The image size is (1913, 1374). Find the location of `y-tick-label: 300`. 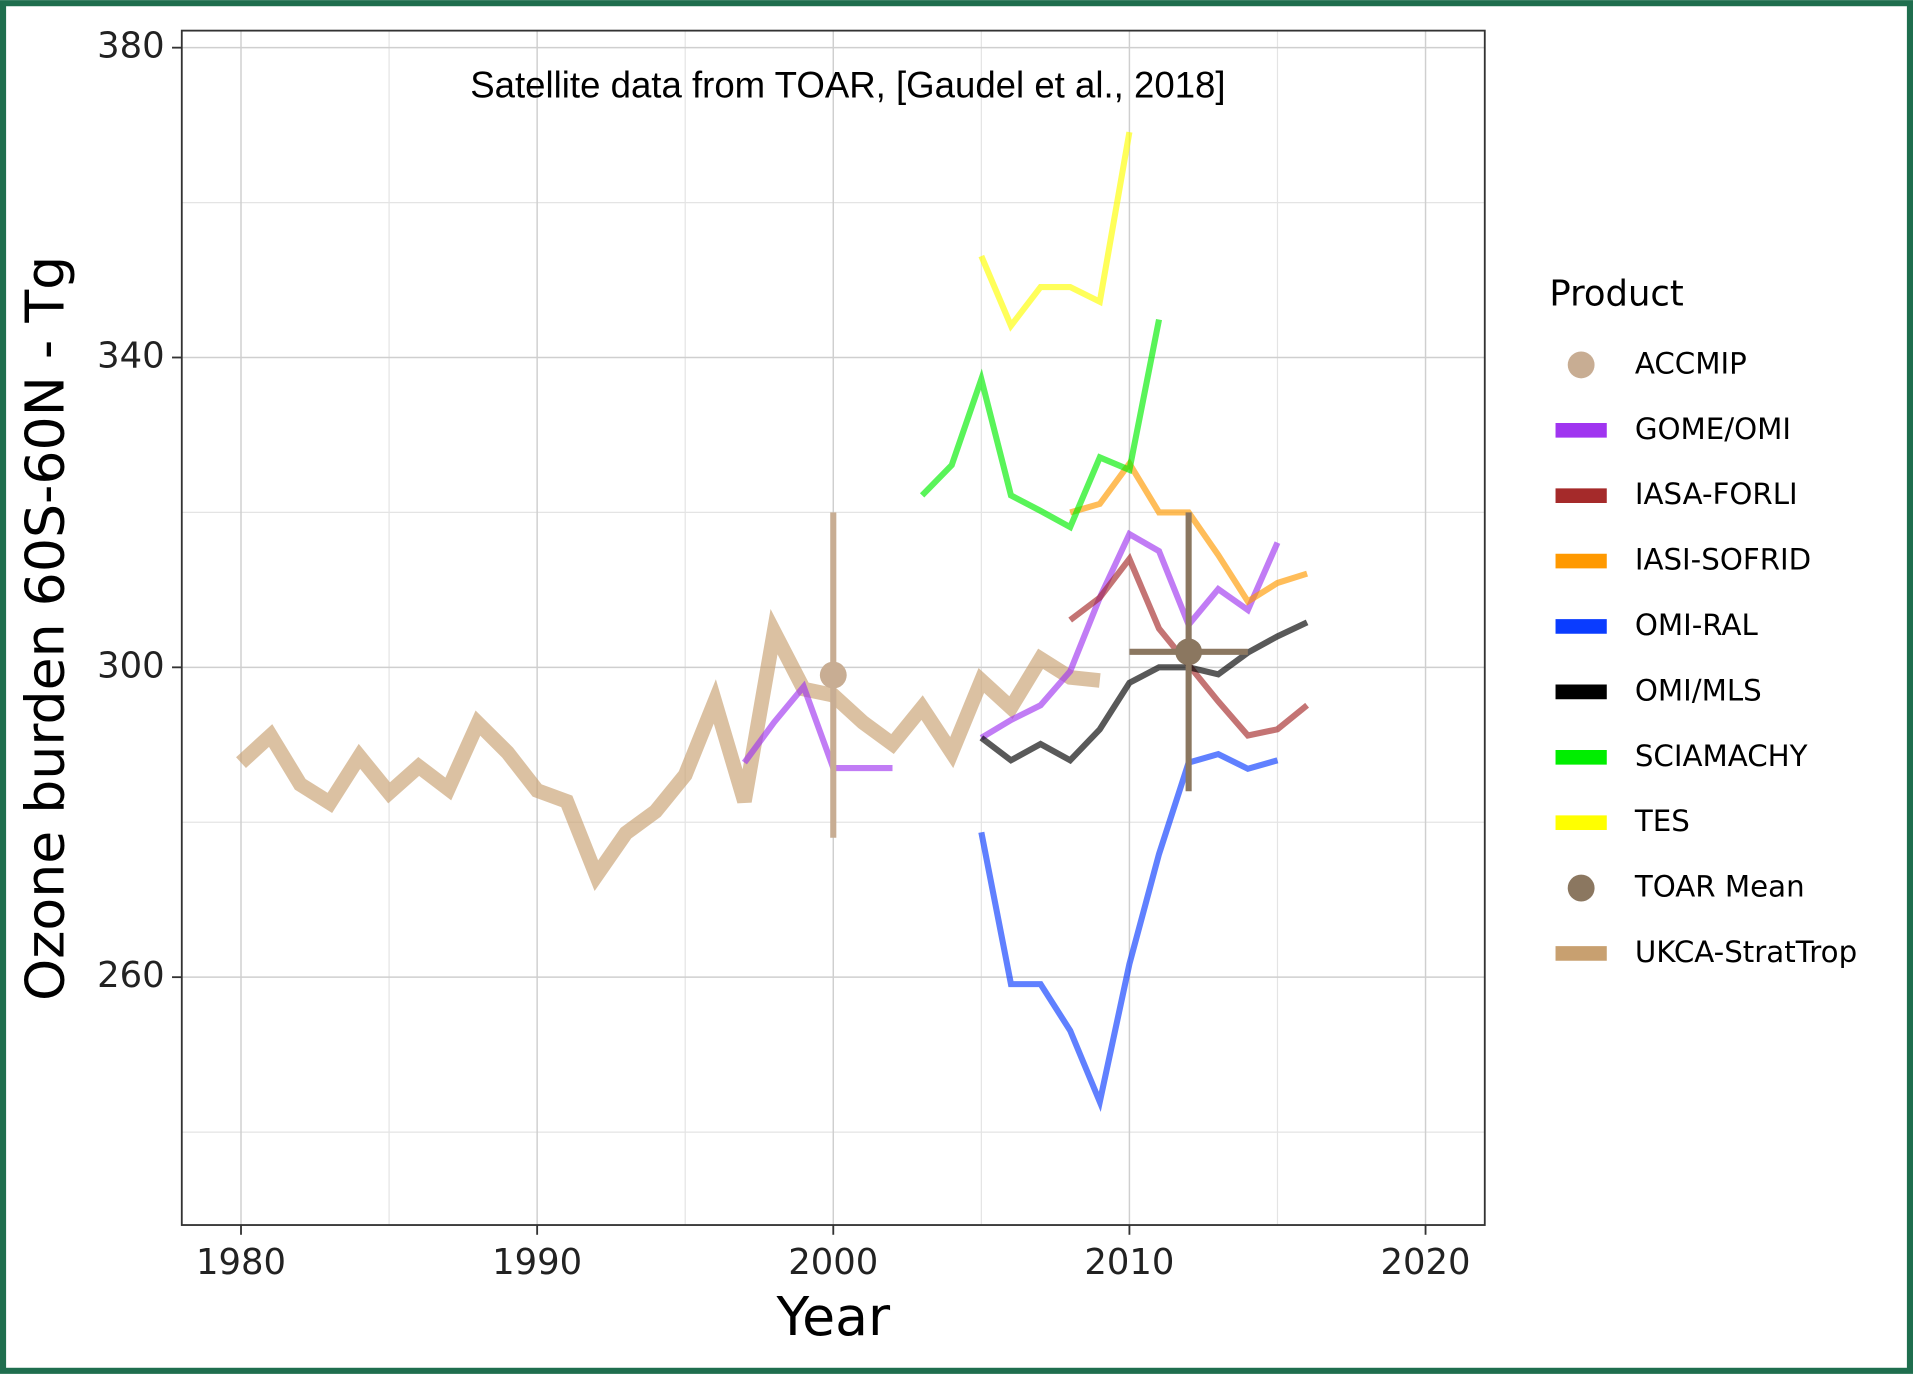

y-tick-label: 300 is located at coordinates (131, 665).